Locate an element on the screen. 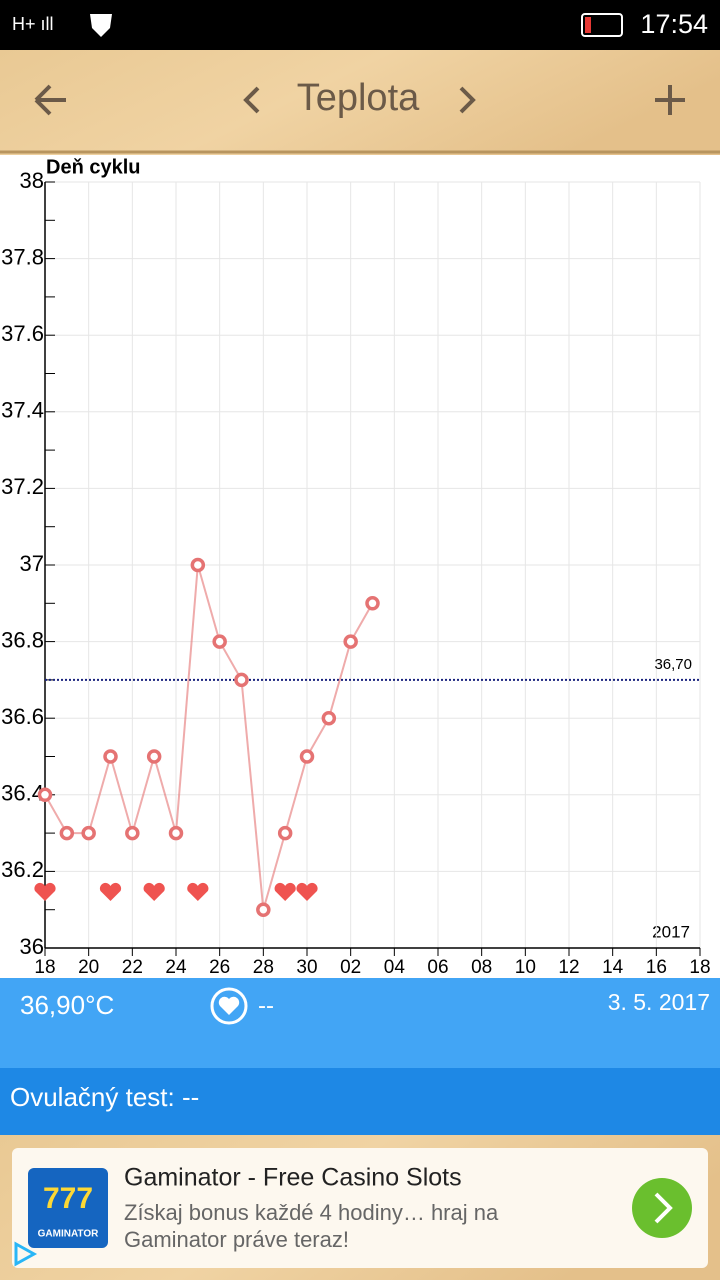 Image resolution: width=720 pixels, height=1285 pixels. y-tick-label: 36 is located at coordinates (32, 946).